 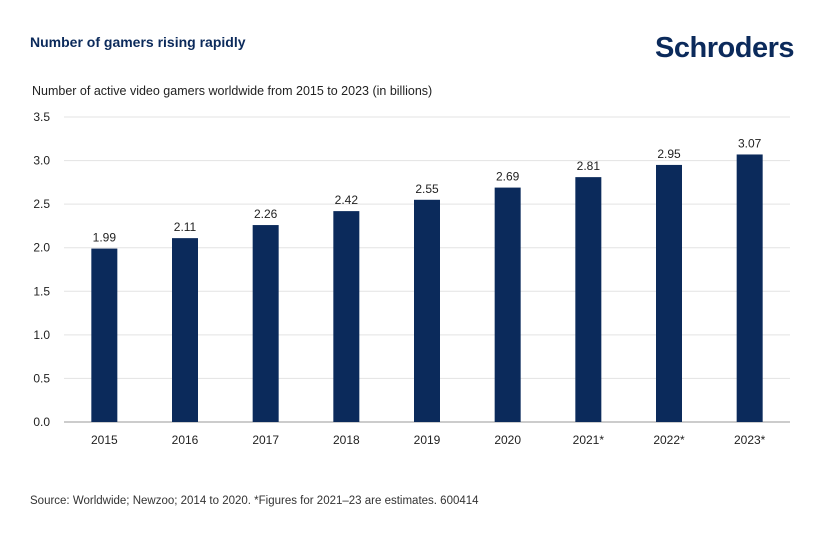 What do you see at coordinates (41, 204) in the screenshot?
I see `y-tick-label: 2.5` at bounding box center [41, 204].